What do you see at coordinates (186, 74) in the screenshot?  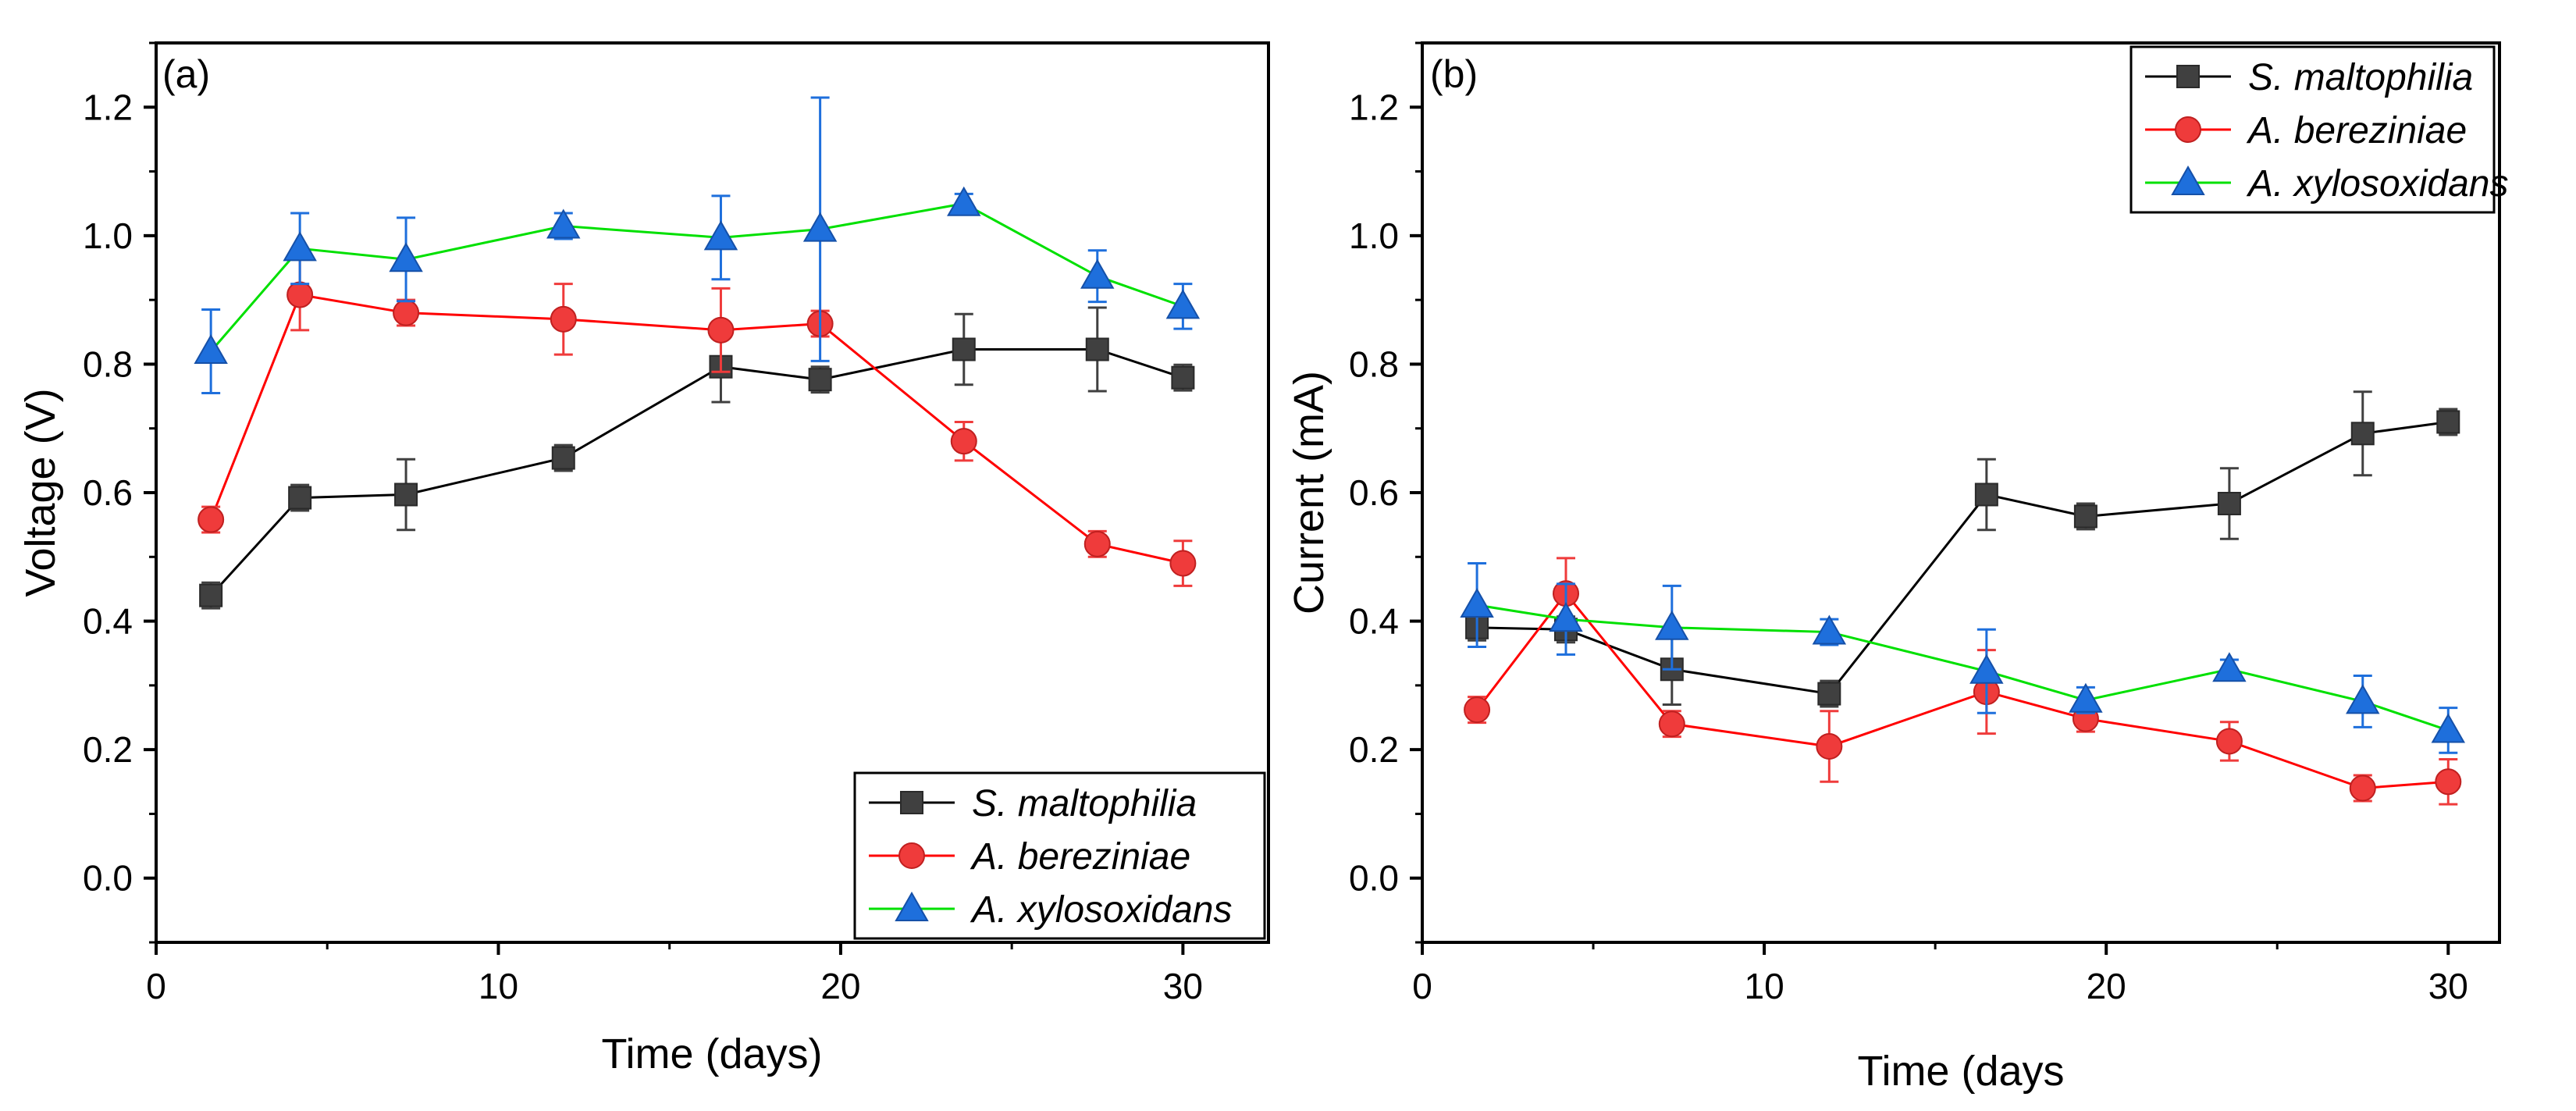 I see `panel-label: (a)` at bounding box center [186, 74].